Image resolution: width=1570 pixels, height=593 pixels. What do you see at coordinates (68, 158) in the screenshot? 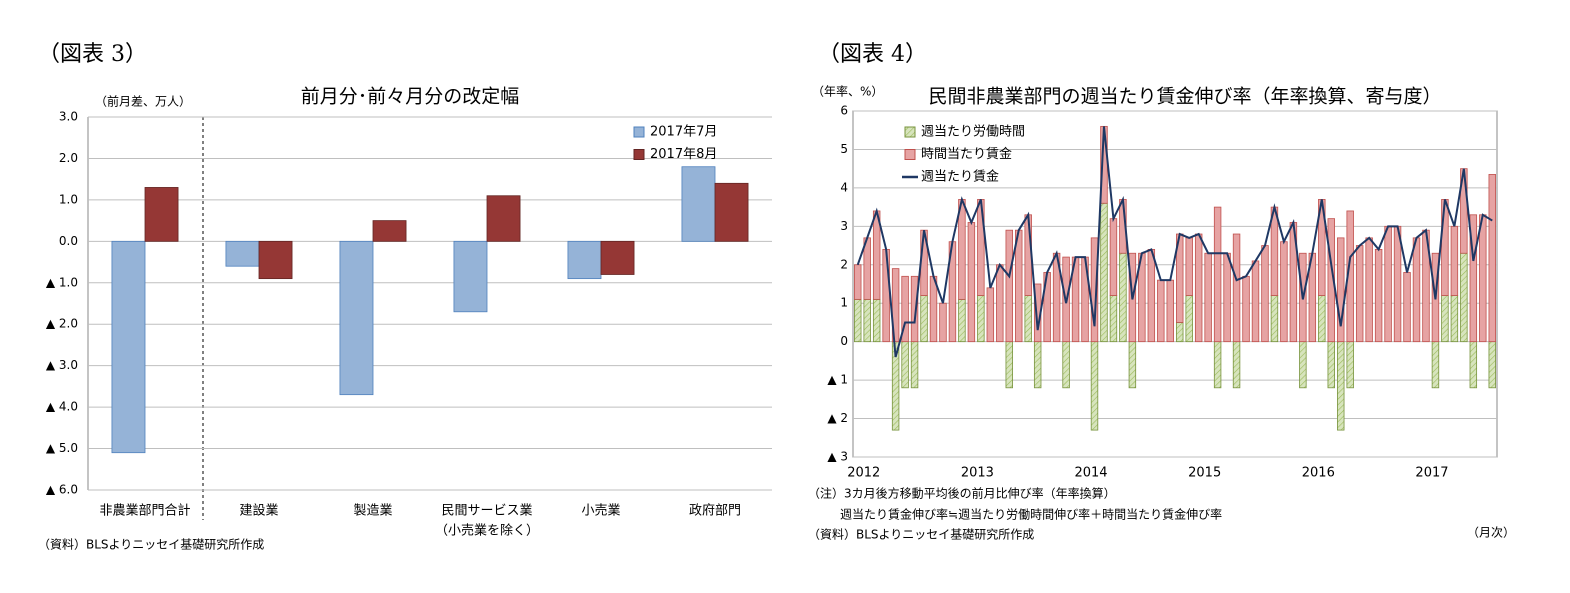
I see `y-tick-label: 2.0` at bounding box center [68, 158].